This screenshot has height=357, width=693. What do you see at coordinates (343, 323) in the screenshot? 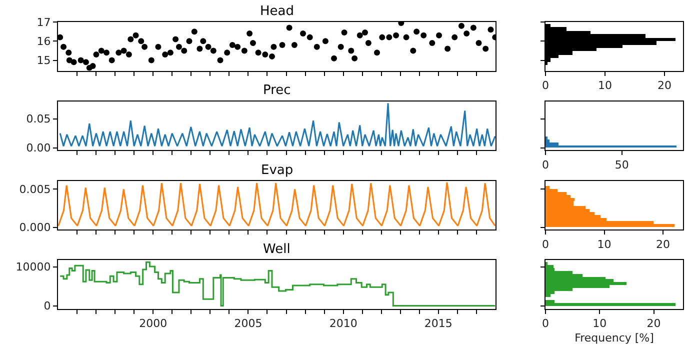
I see `x-tick-label: 2010` at bounding box center [343, 323].